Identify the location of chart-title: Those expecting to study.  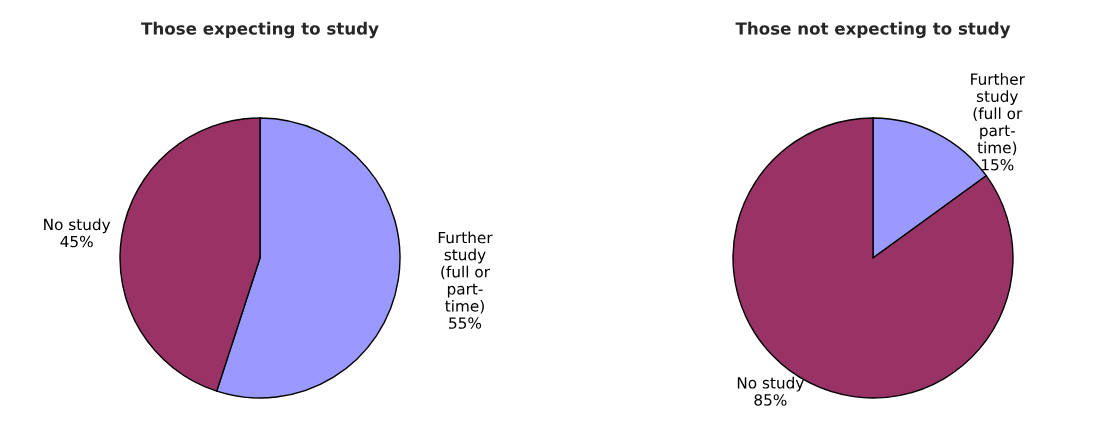
(260, 30).